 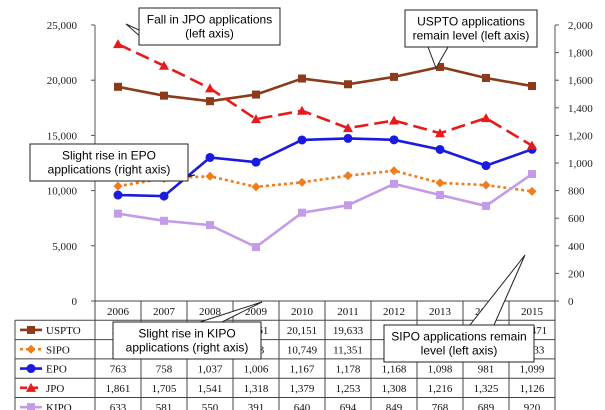 What do you see at coordinates (31, 369) in the screenshot?
I see `legend-epo-marker` at bounding box center [31, 369].